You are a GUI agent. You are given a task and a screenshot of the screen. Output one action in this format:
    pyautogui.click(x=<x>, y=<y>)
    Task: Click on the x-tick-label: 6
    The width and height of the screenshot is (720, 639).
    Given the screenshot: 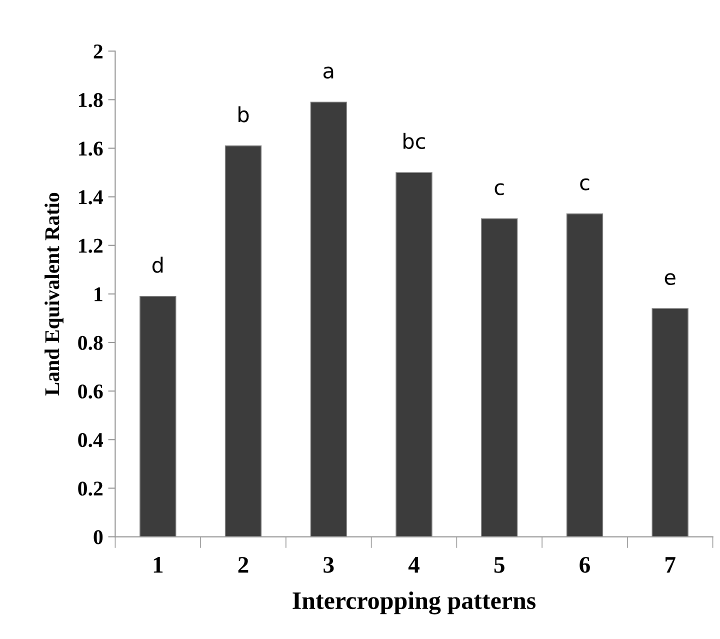 What is the action you would take?
    pyautogui.click(x=585, y=564)
    